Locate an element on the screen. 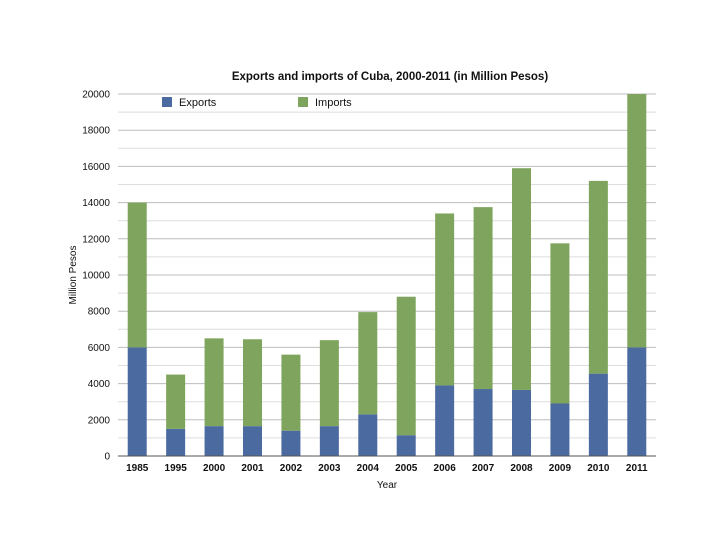 This screenshot has height=540, width=720. bar-imports-2011 is located at coordinates (637, 221).